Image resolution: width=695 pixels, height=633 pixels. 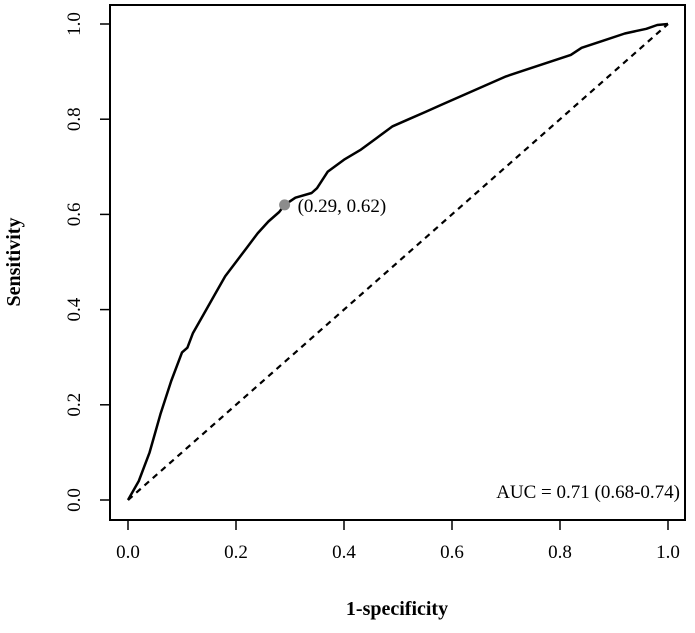 What do you see at coordinates (74, 309) in the screenshot?
I see `y-tick-label: 0.4` at bounding box center [74, 309].